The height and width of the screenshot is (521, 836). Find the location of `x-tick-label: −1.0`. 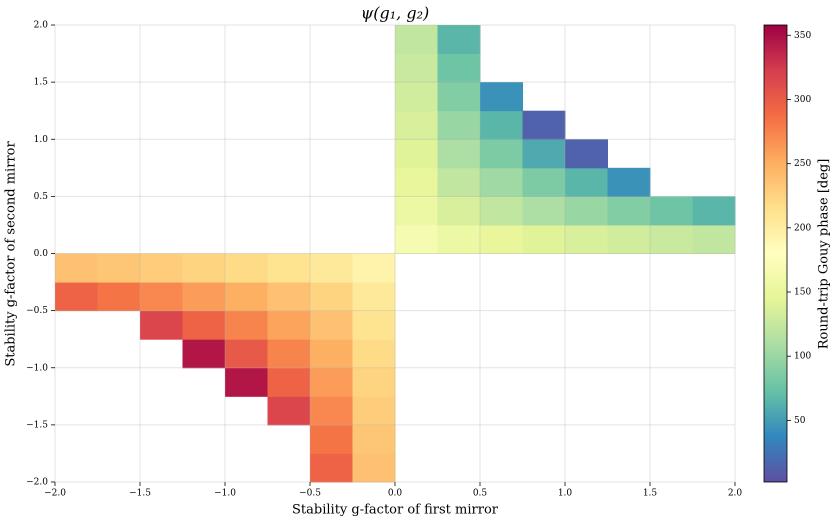

x-tick-label: −1.0 is located at coordinates (225, 494).